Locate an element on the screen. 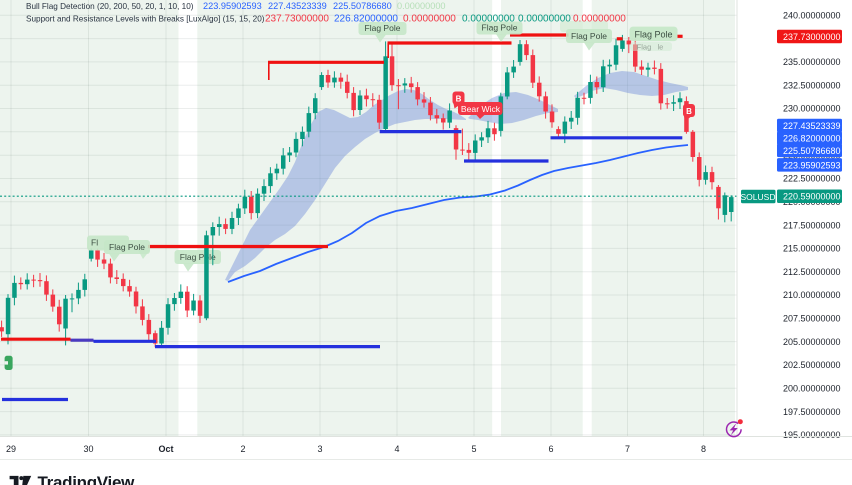 The image size is (852, 485). svg-text: 197.50000000 is located at coordinates (812, 412).